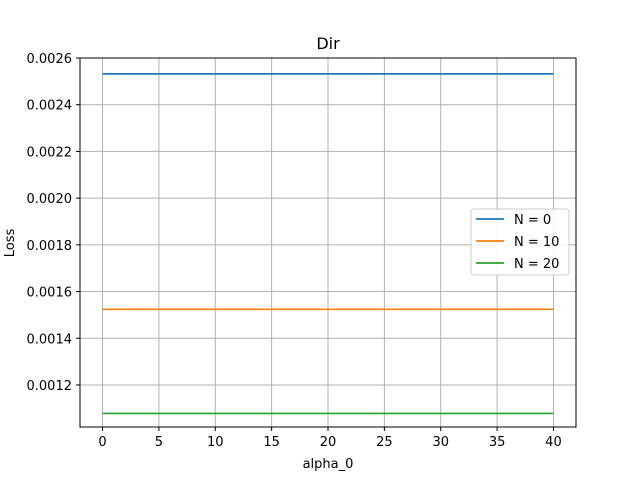 This screenshot has height=484, width=640. What do you see at coordinates (50, 293) in the screenshot?
I see `y-tick-label: 0.0016` at bounding box center [50, 293].